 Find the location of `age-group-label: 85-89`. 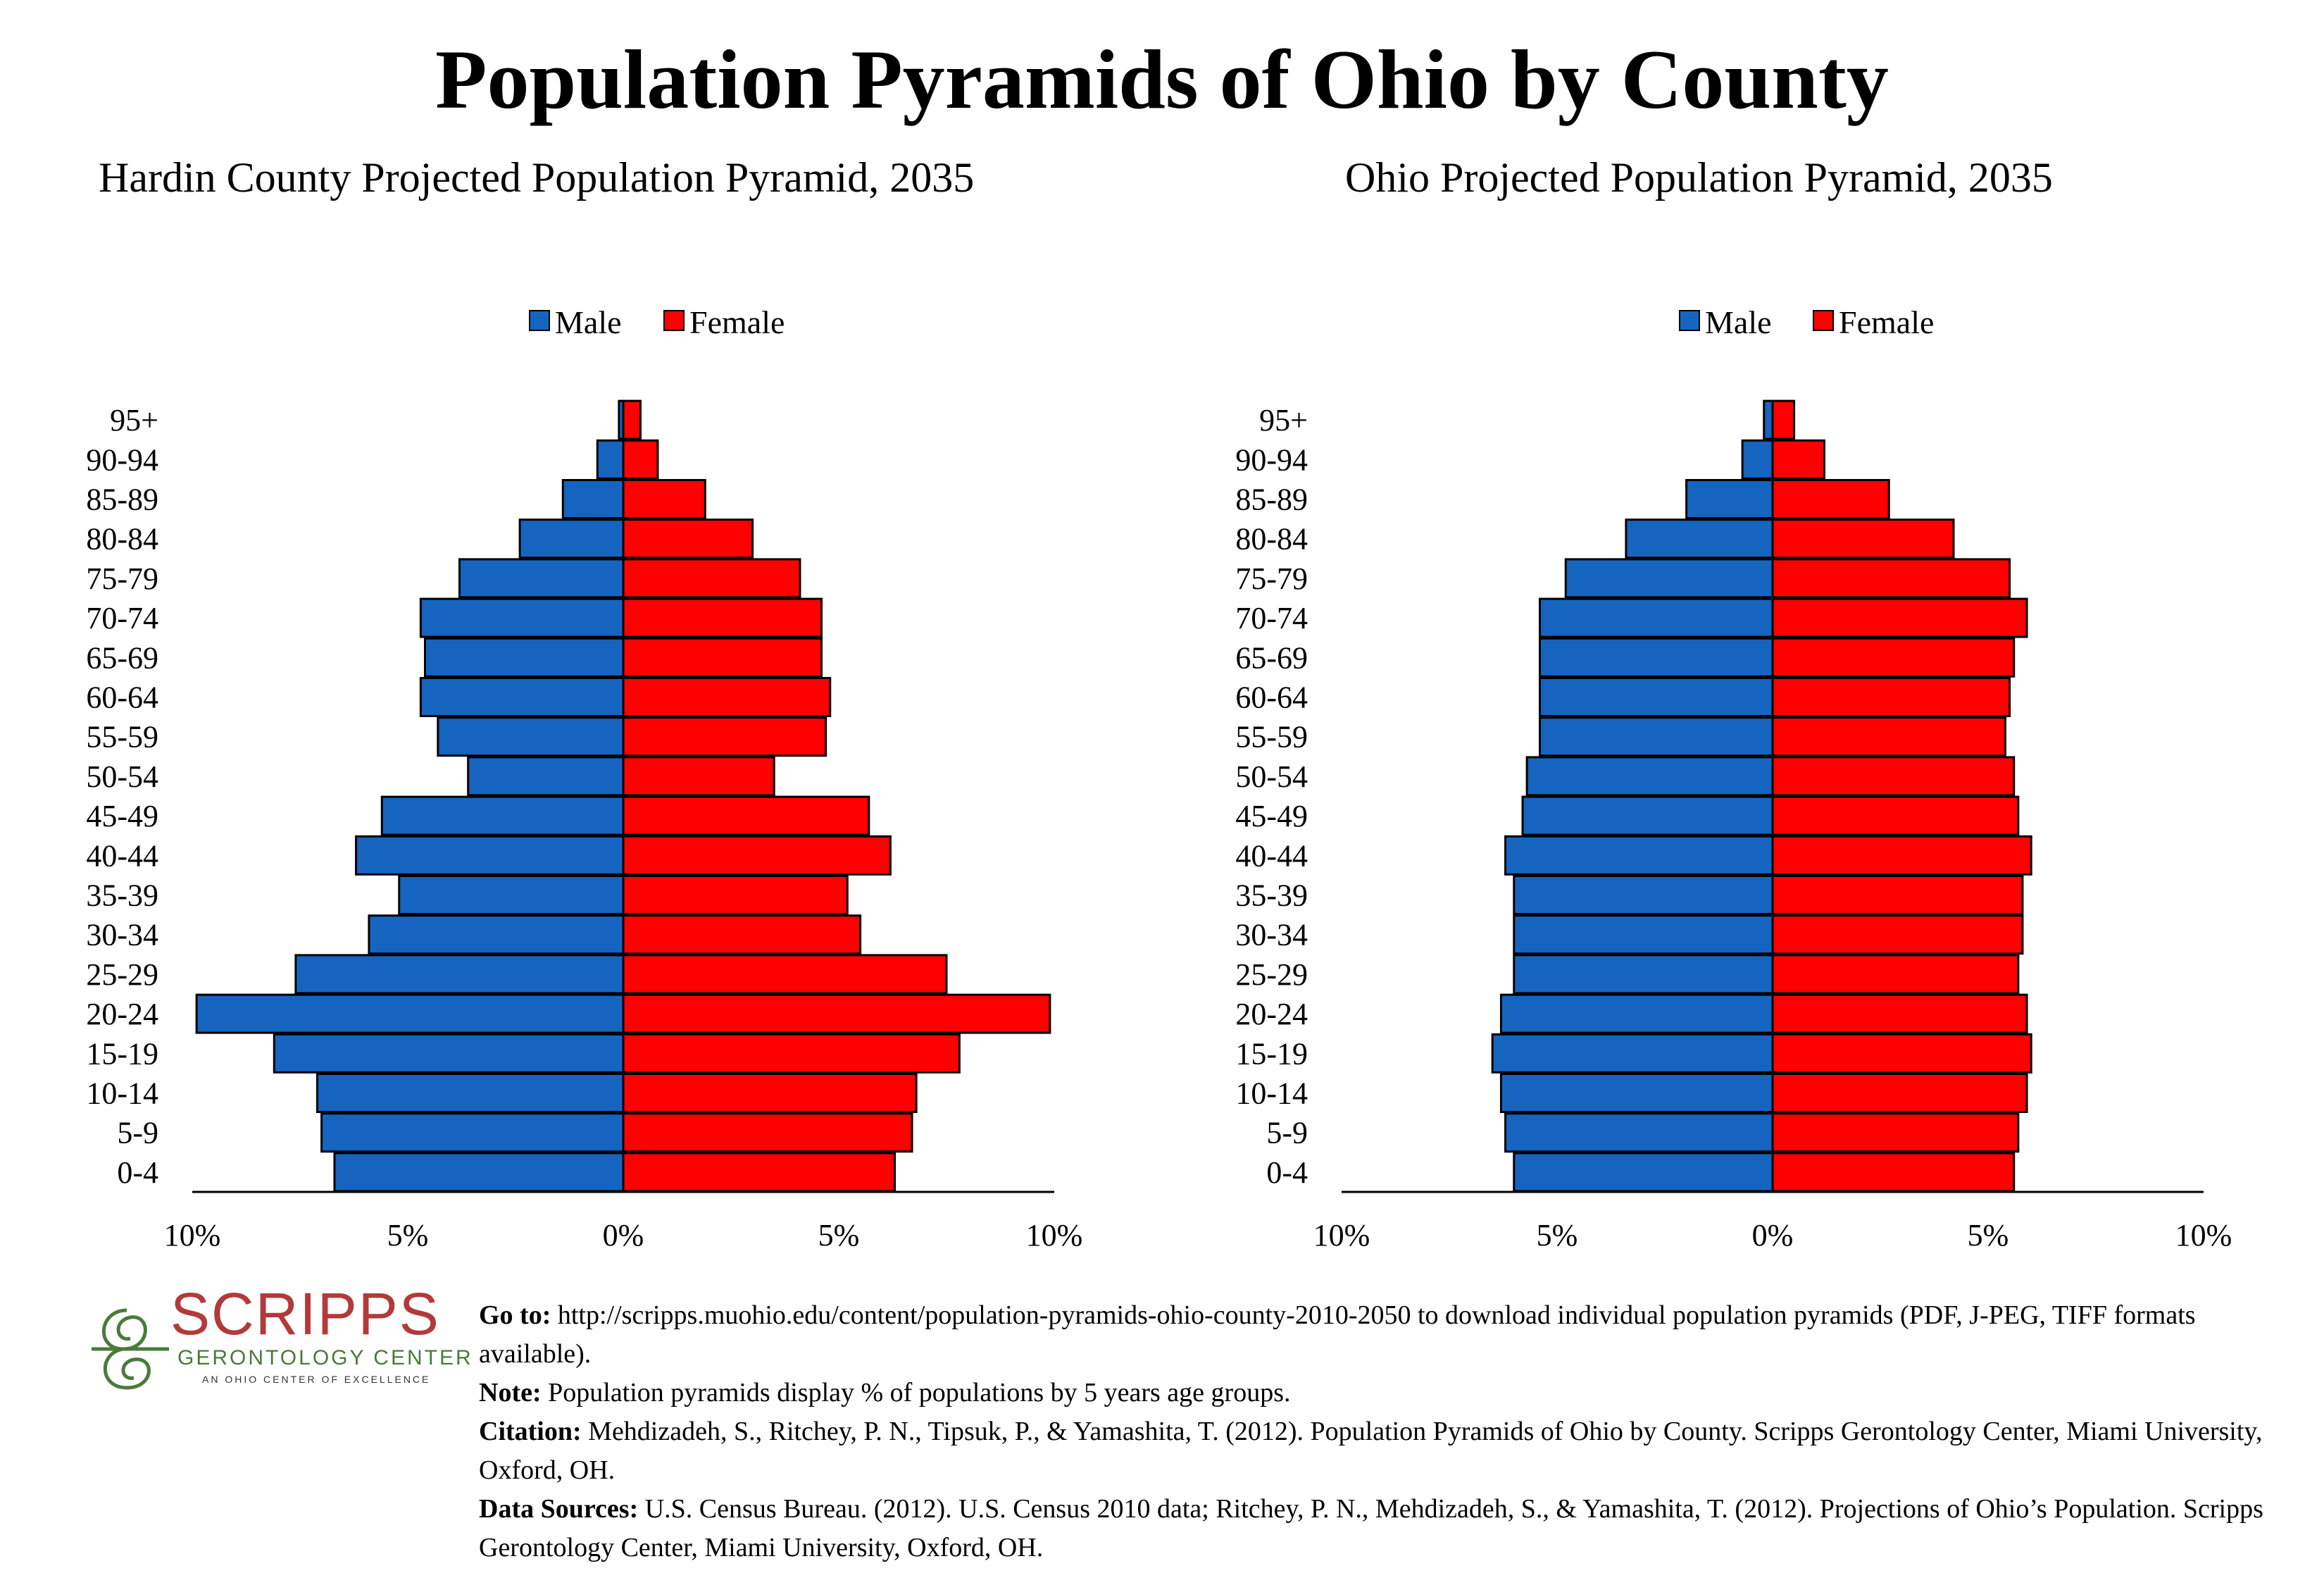

age-group-label: 85-89 is located at coordinates (1271, 500).